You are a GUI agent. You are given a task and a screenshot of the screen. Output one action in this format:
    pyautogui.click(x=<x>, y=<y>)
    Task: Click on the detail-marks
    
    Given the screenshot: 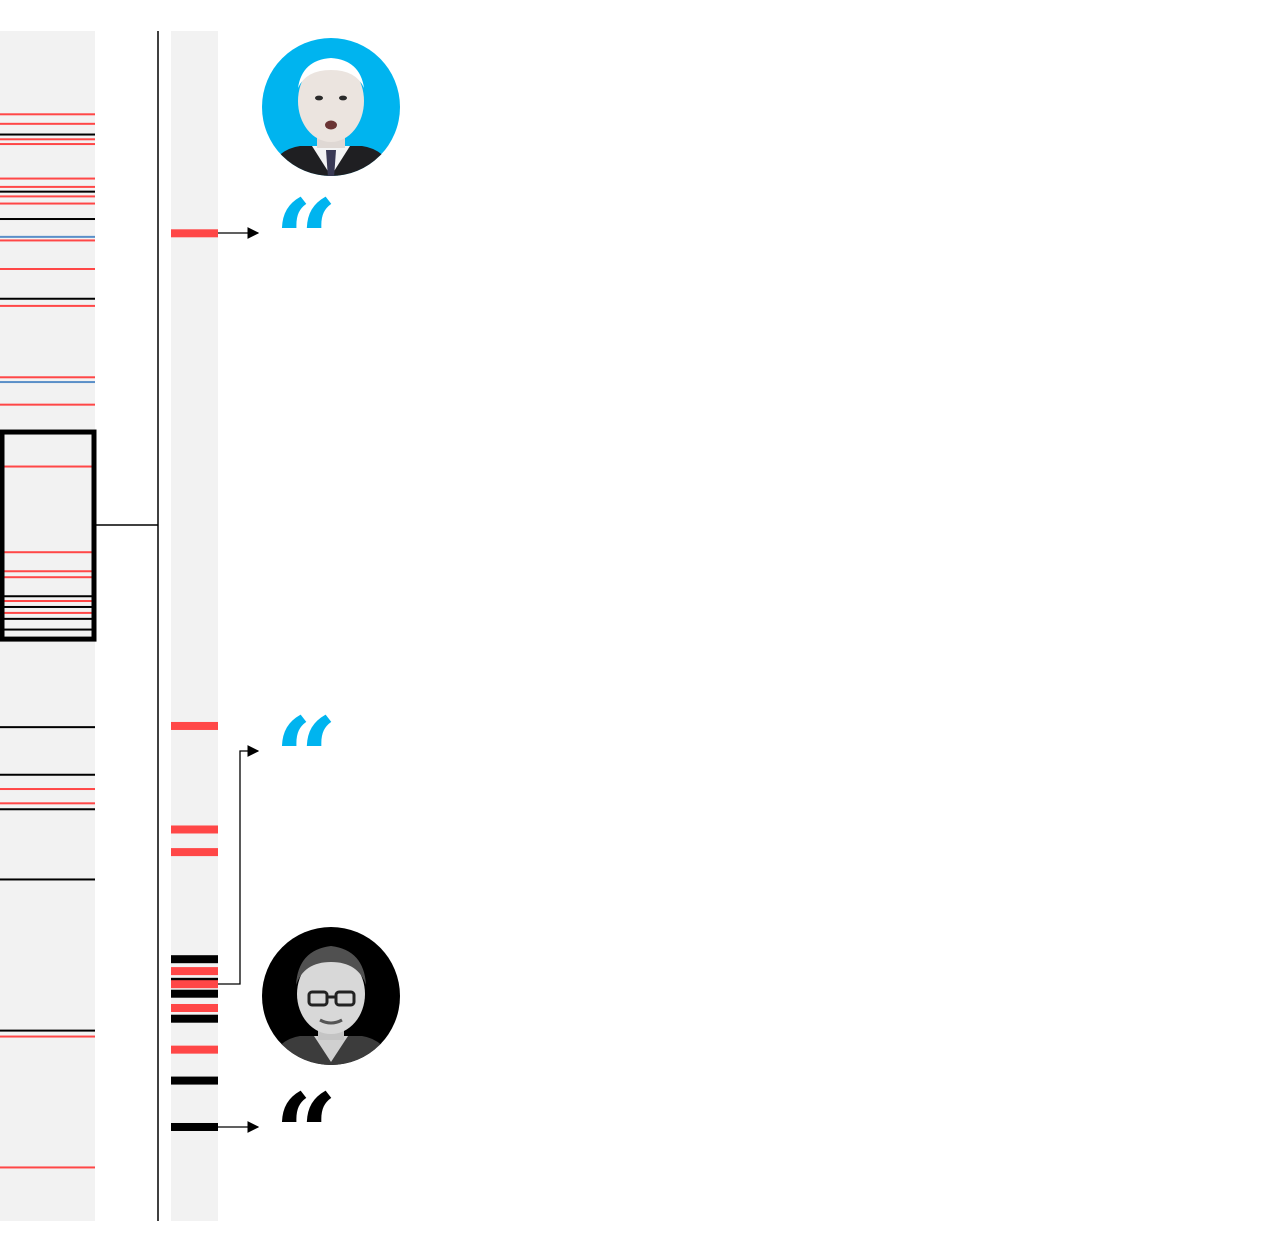 What is the action you would take?
    pyautogui.click(x=194, y=680)
    